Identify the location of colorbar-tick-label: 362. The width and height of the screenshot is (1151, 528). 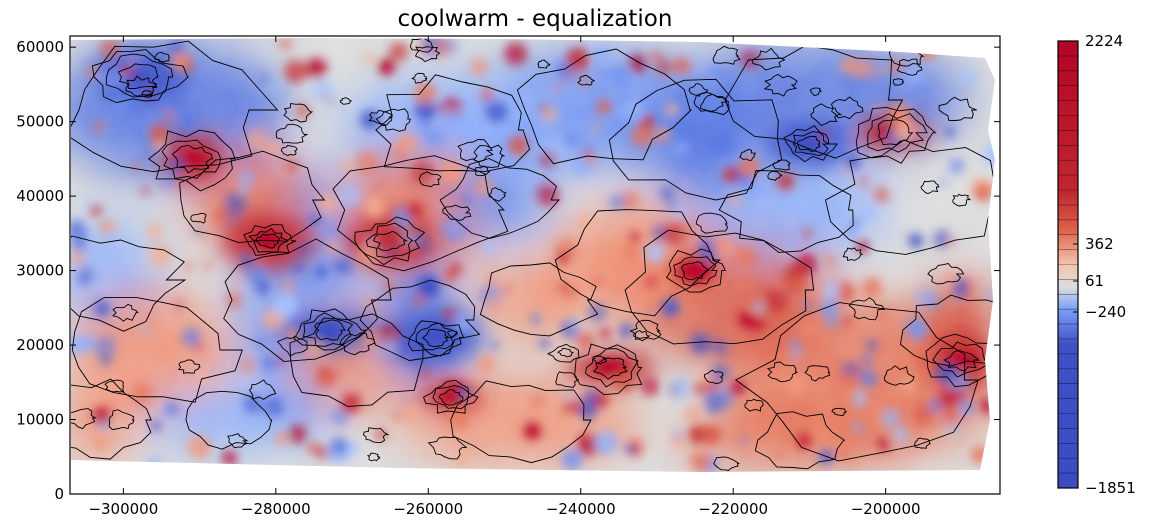
(1099, 244).